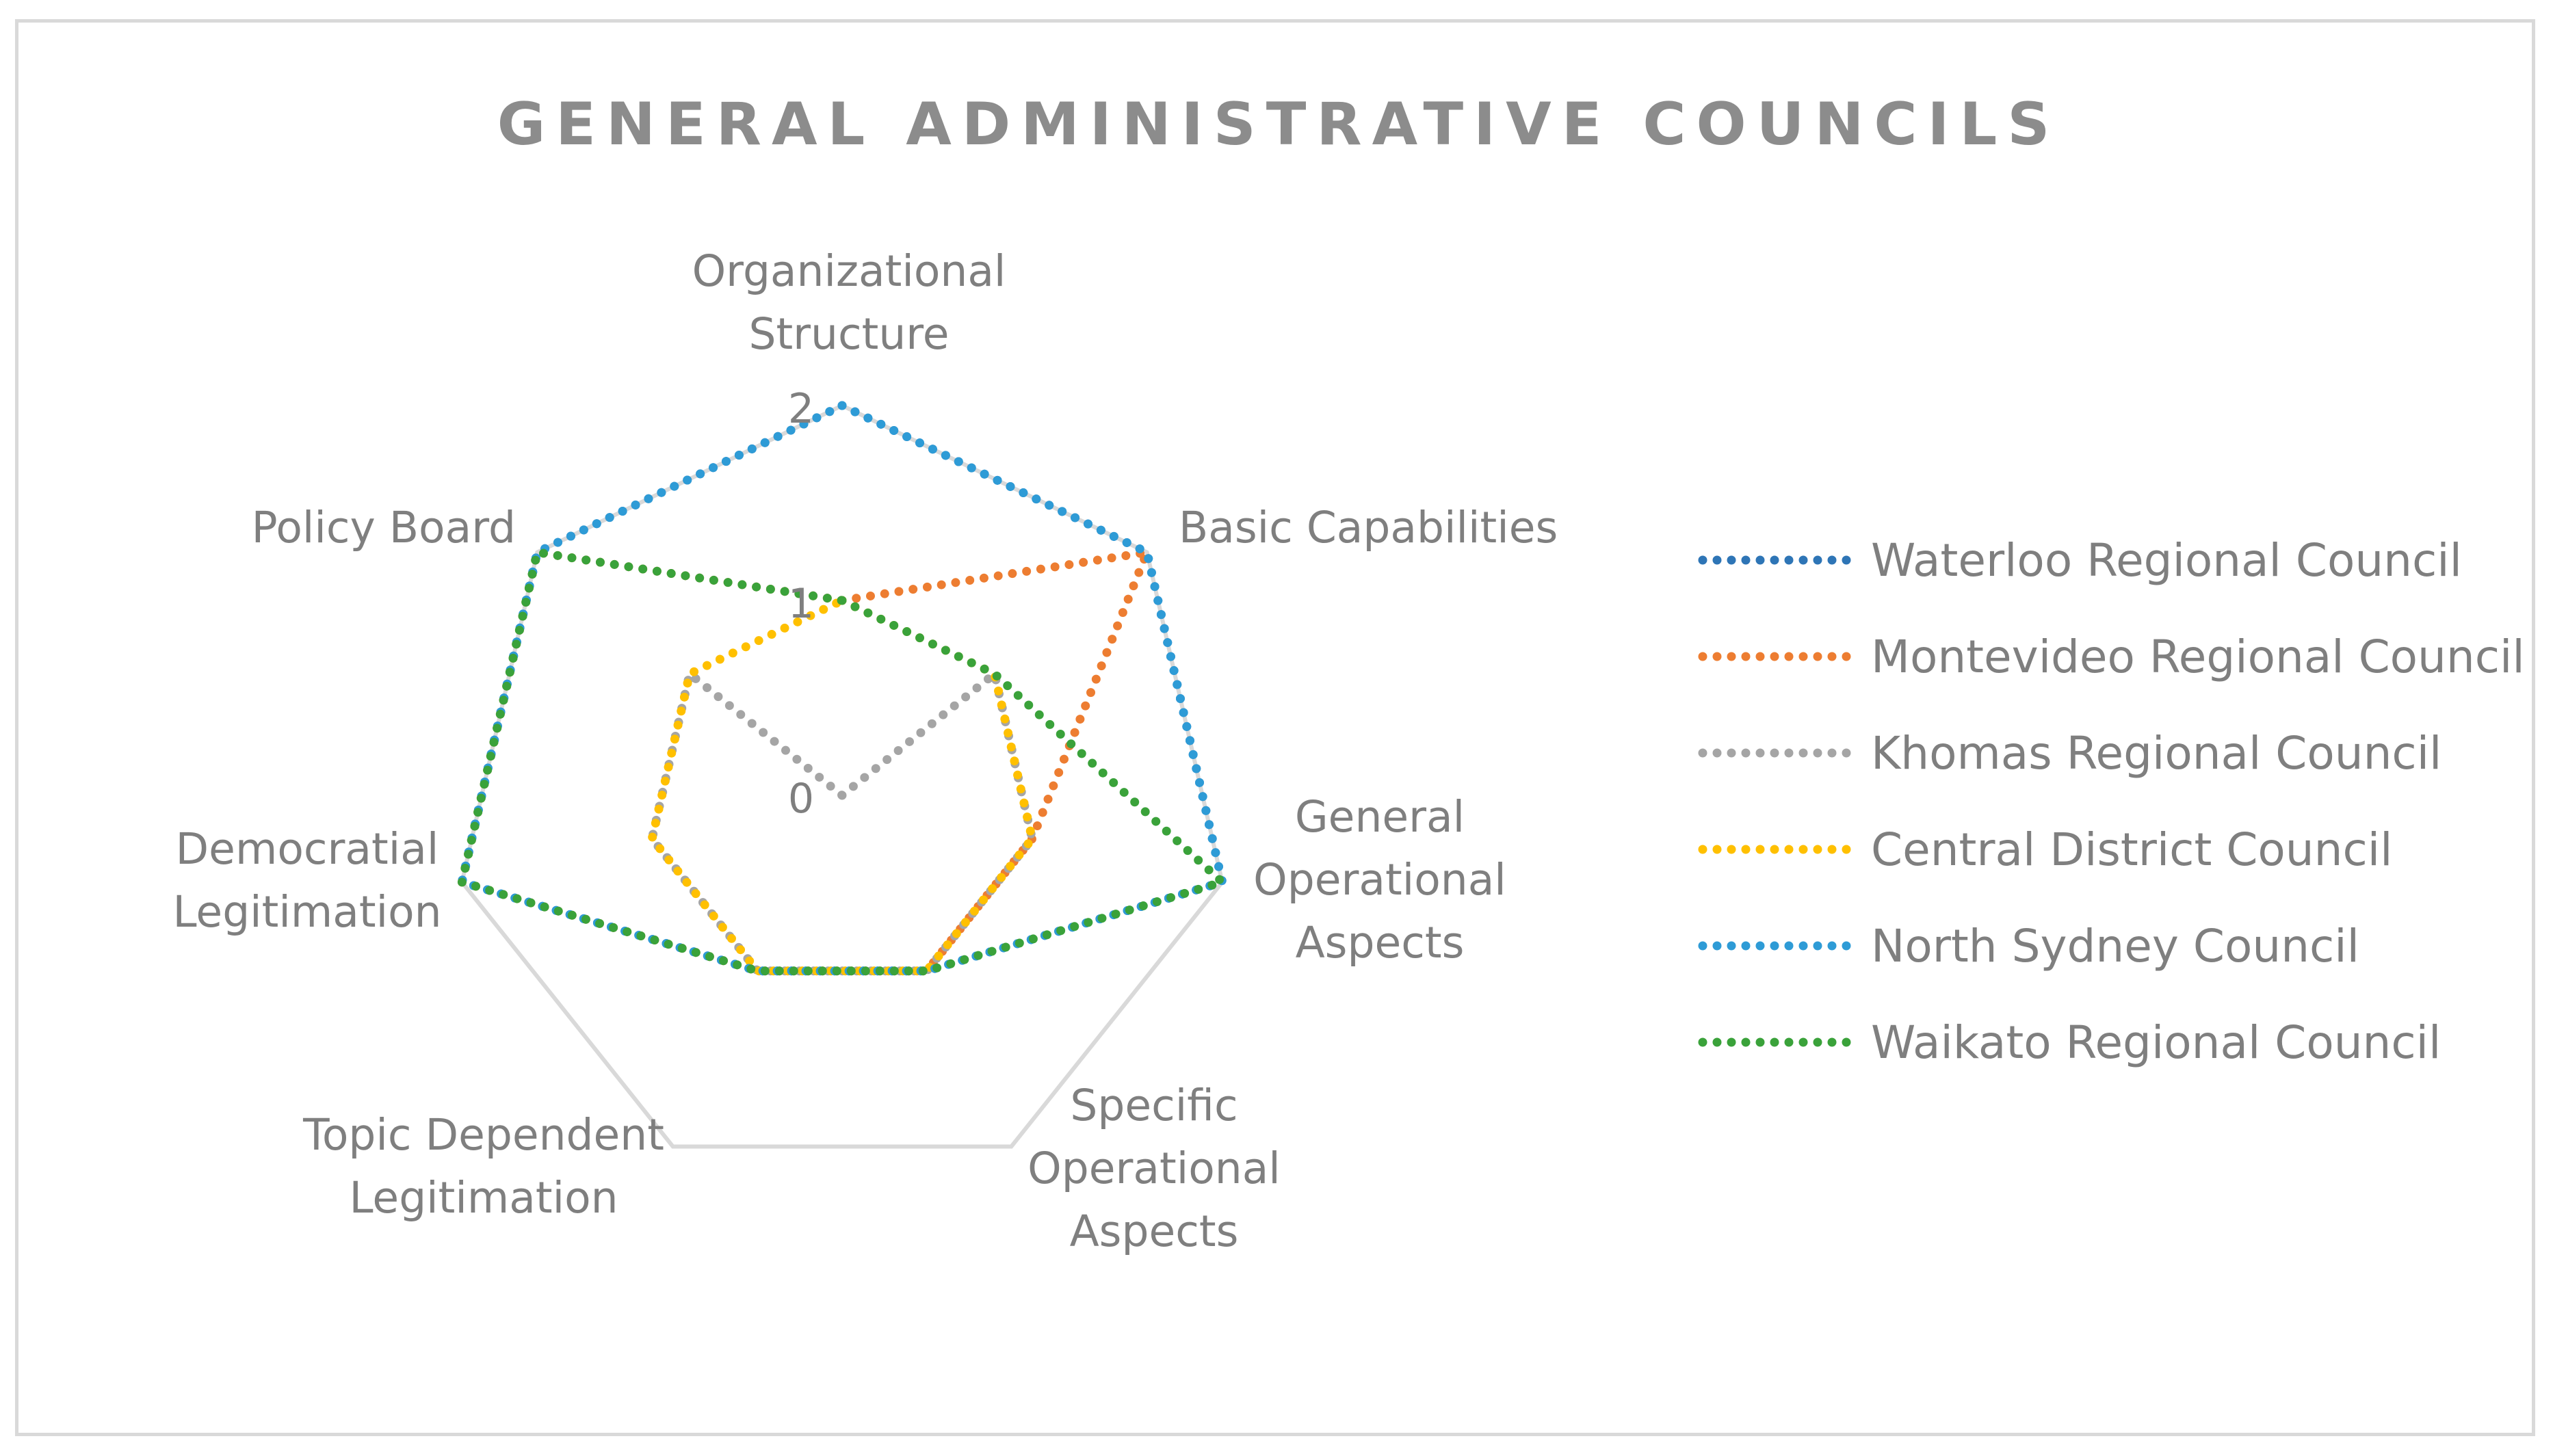  I want to click on legend-label-0: Waterloo Regional Council, so click(2166, 560).